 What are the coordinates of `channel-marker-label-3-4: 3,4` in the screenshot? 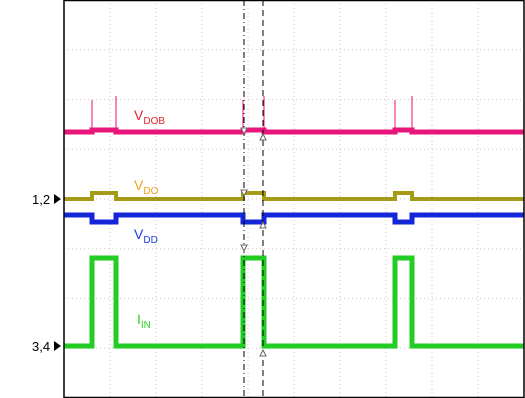 It's located at (41, 346).